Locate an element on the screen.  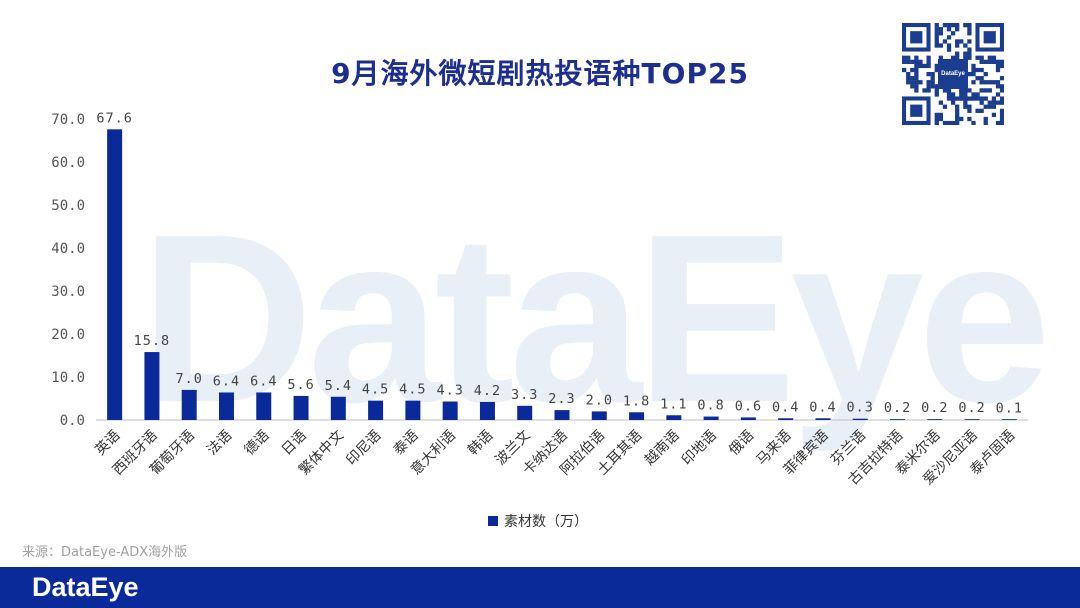
data-label: 5.6 is located at coordinates (300, 385).